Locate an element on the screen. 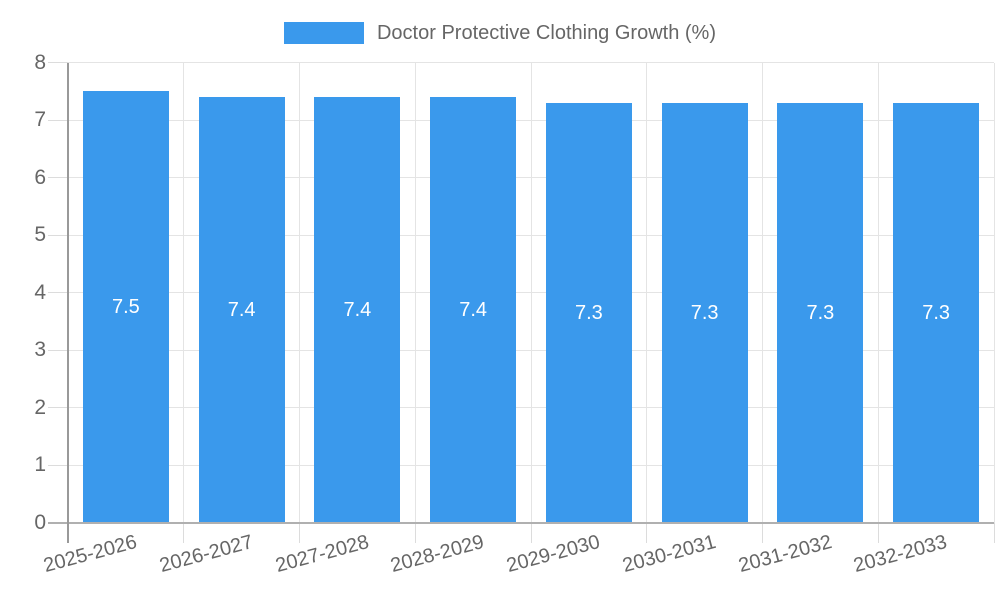  y-tick-label: 3 is located at coordinates (40, 349).